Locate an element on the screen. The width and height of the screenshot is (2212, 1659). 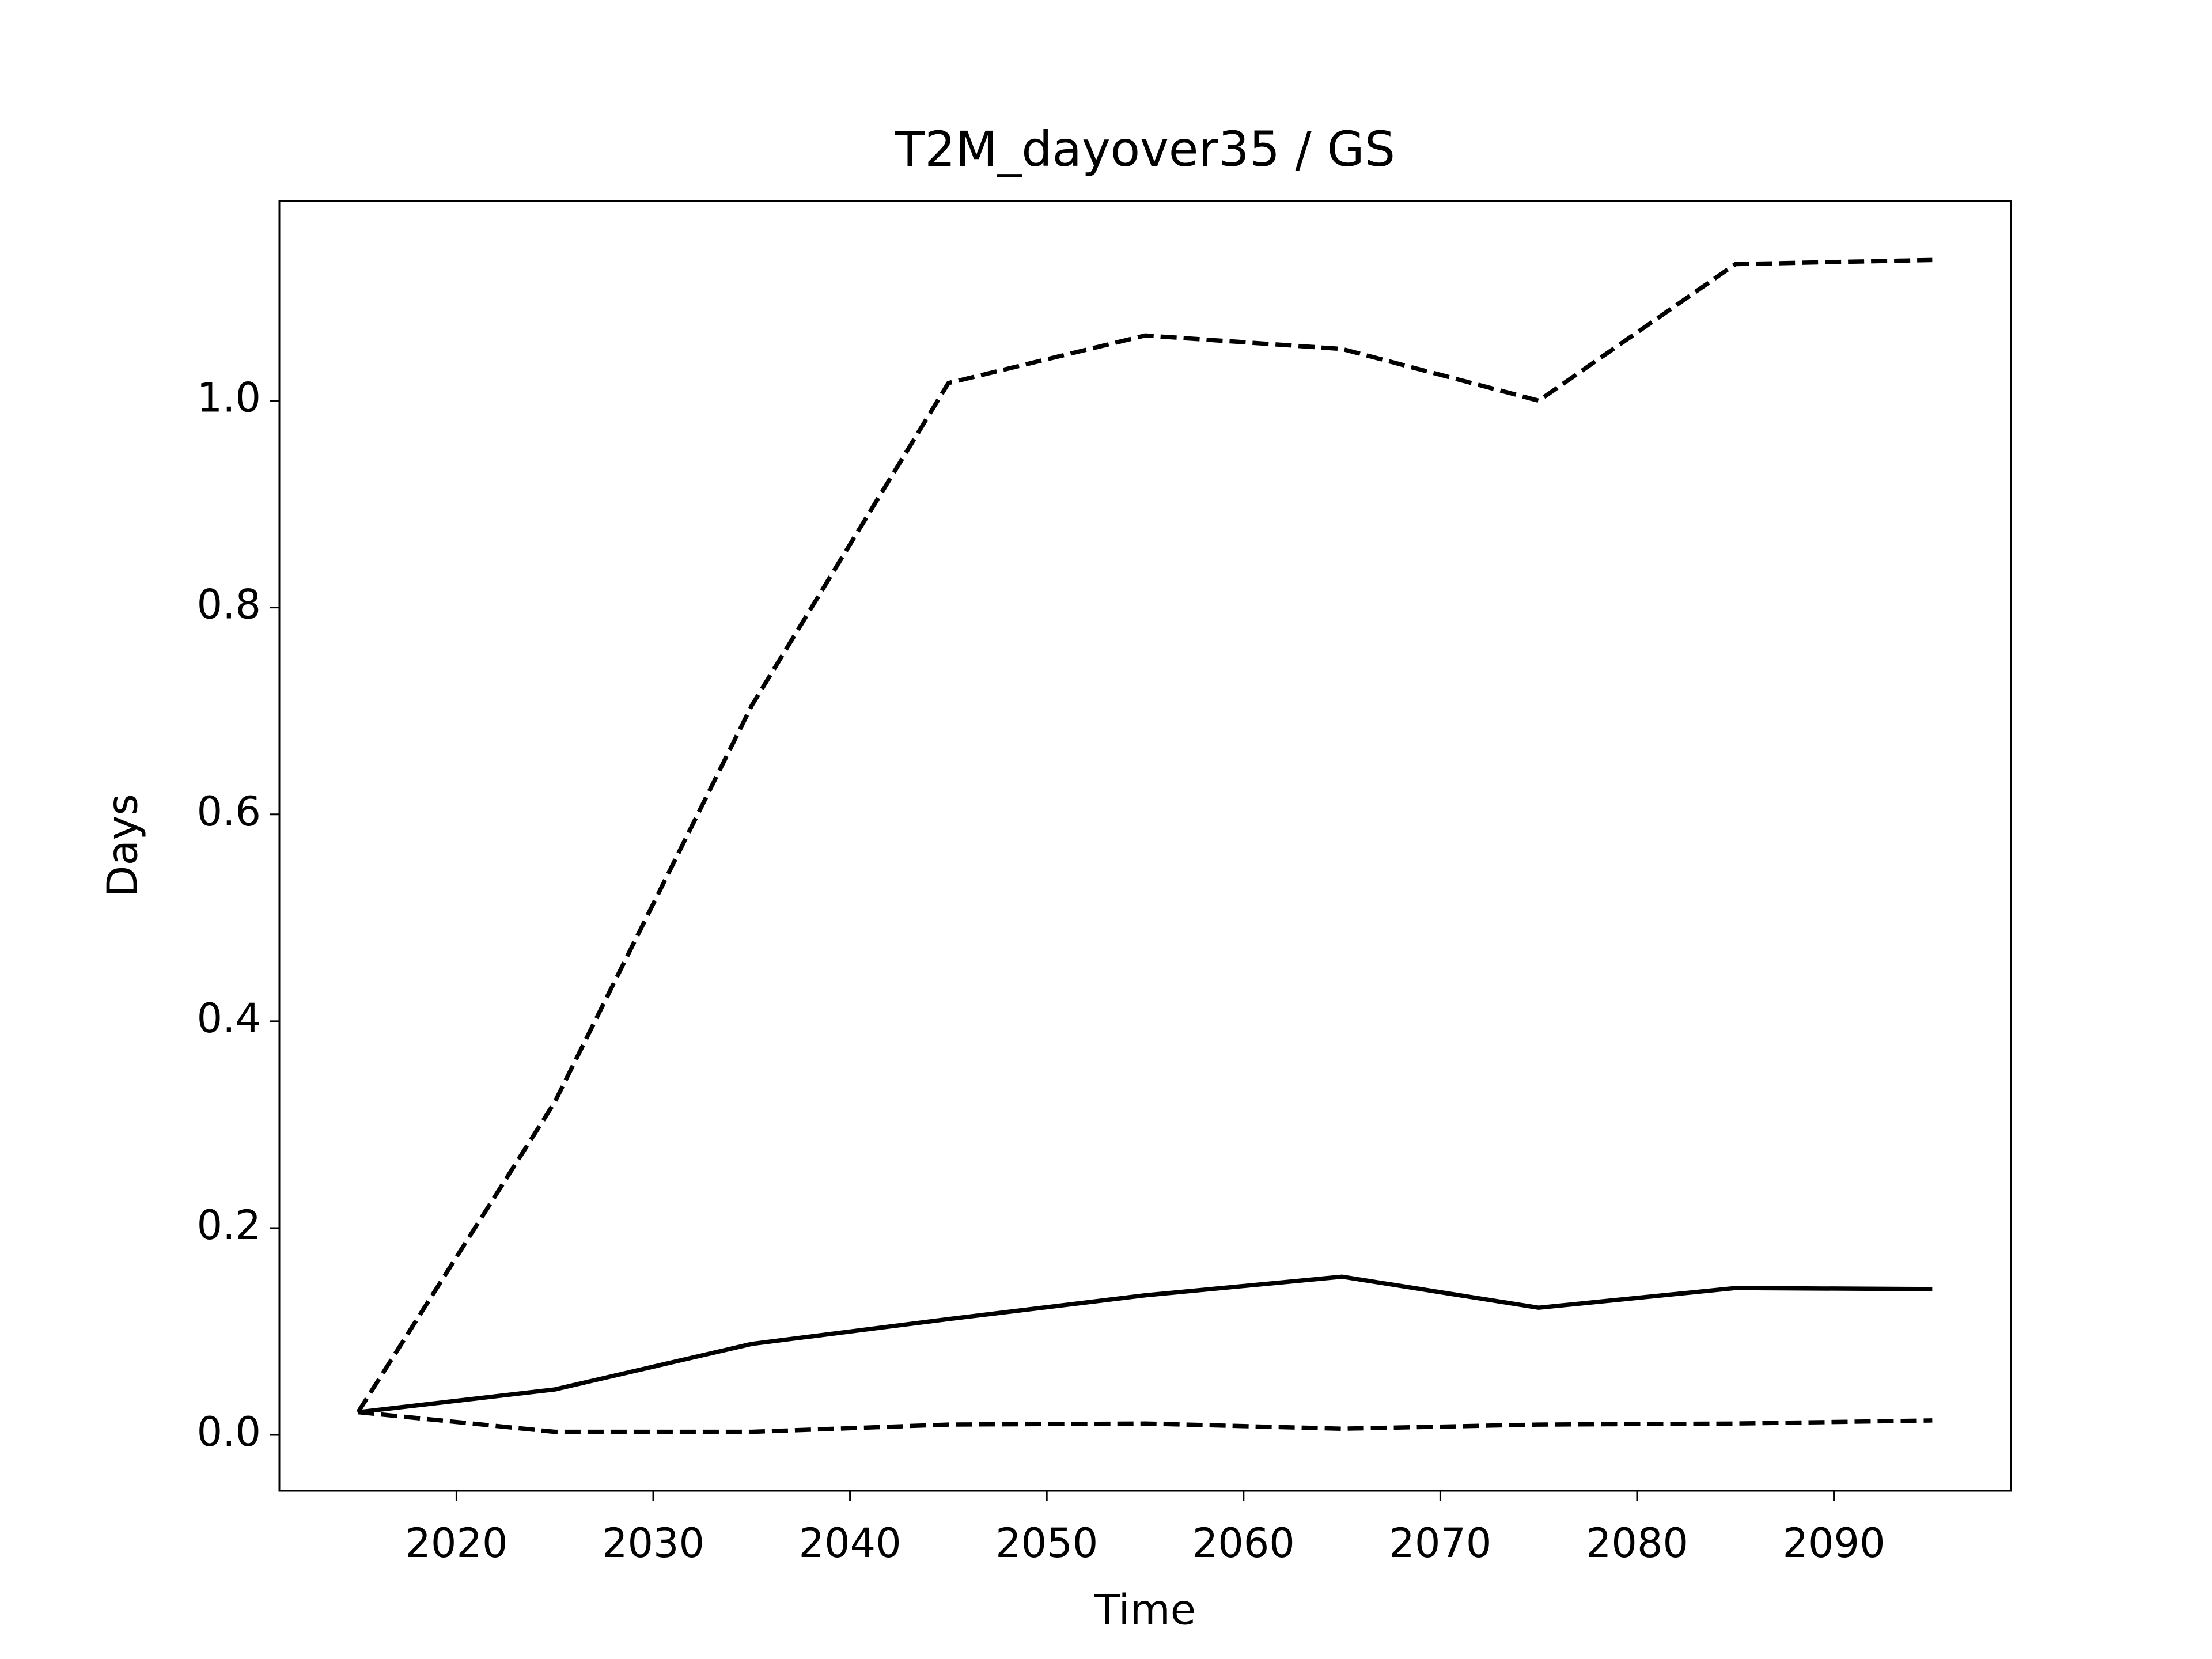
x-tick-label: 2070 is located at coordinates (1440, 1543).